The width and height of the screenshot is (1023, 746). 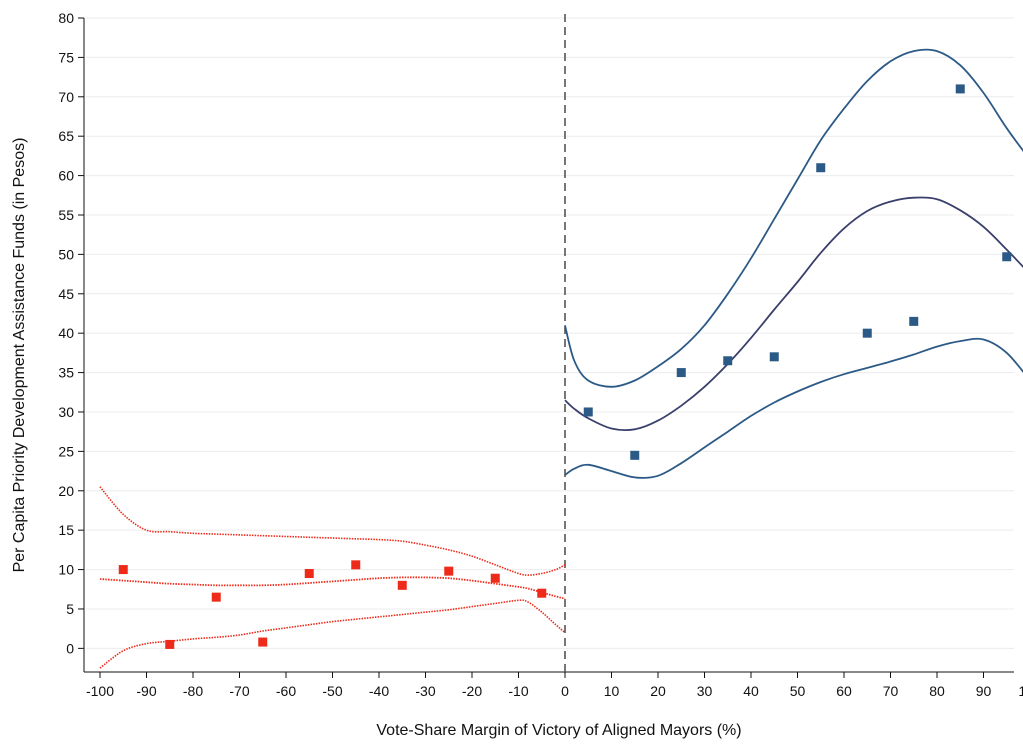 I want to click on x-tick-label: -60, so click(x=286, y=691).